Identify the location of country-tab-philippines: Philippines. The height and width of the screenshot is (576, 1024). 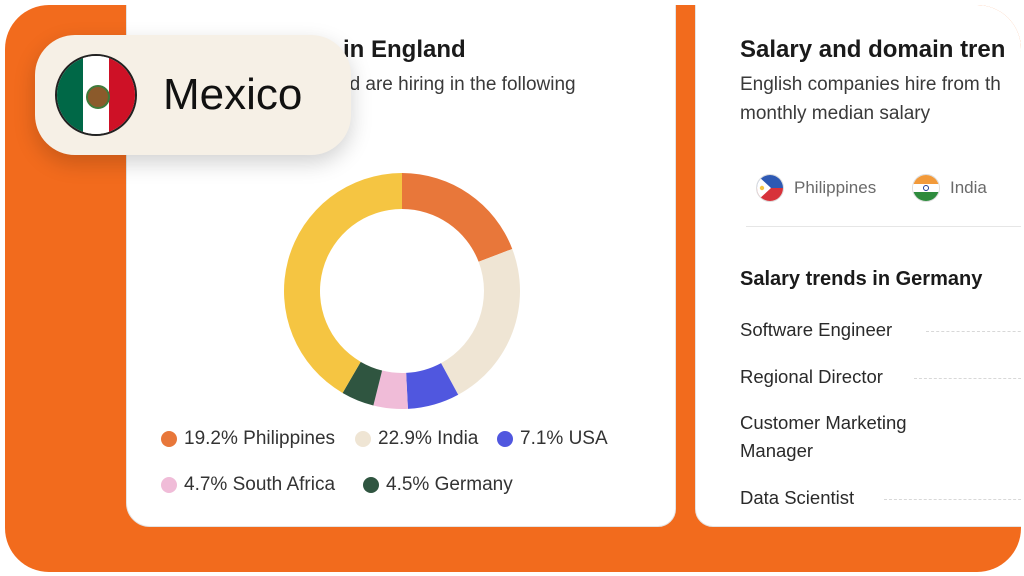
(816, 188).